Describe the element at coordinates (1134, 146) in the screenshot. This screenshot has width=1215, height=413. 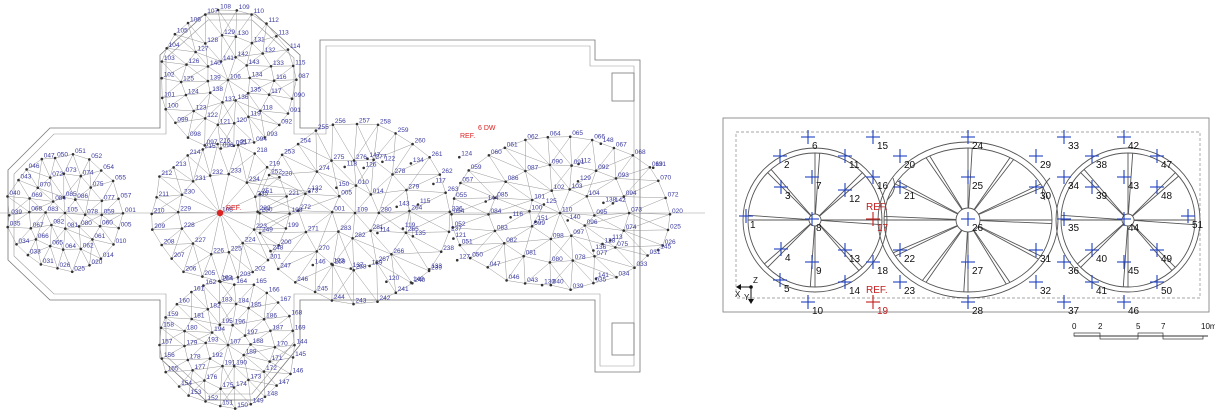
I see `measurement-point-label: 42` at that location.